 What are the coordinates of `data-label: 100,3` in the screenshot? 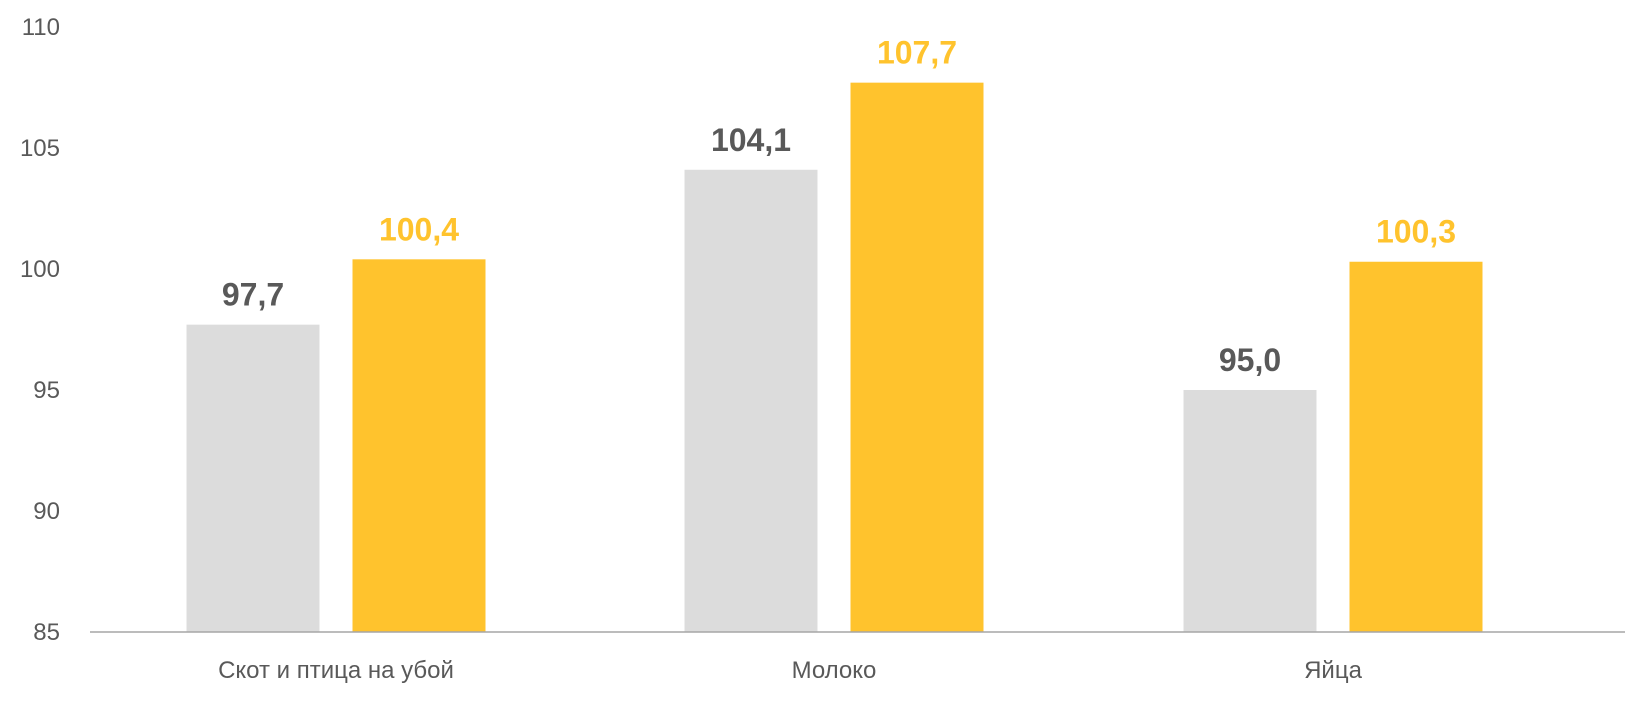 It's located at (1416, 232).